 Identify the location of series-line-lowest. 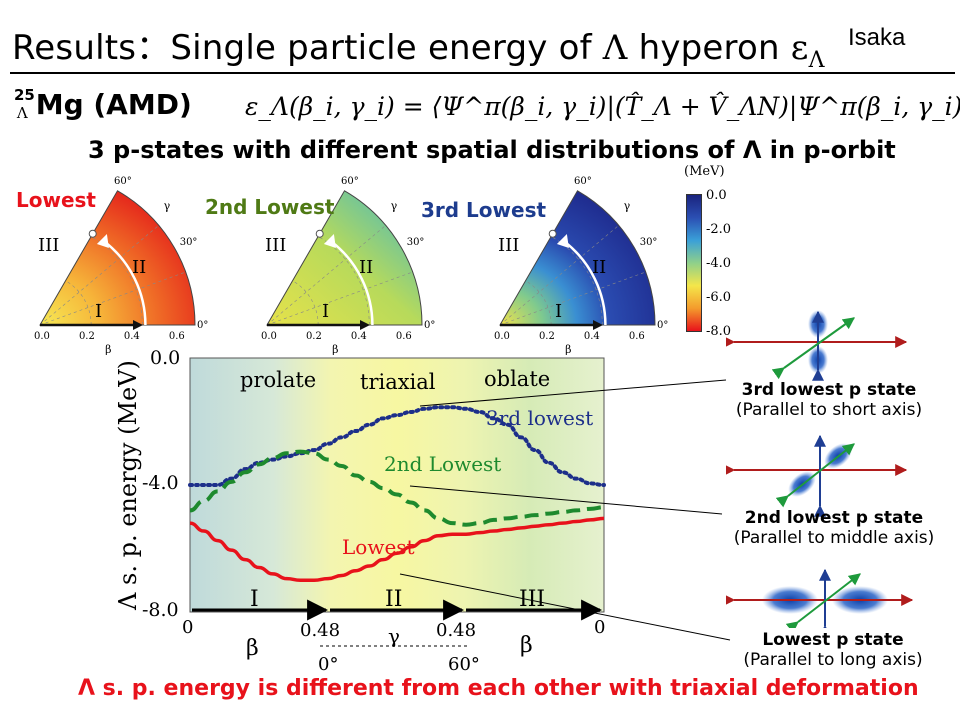
(397, 549).